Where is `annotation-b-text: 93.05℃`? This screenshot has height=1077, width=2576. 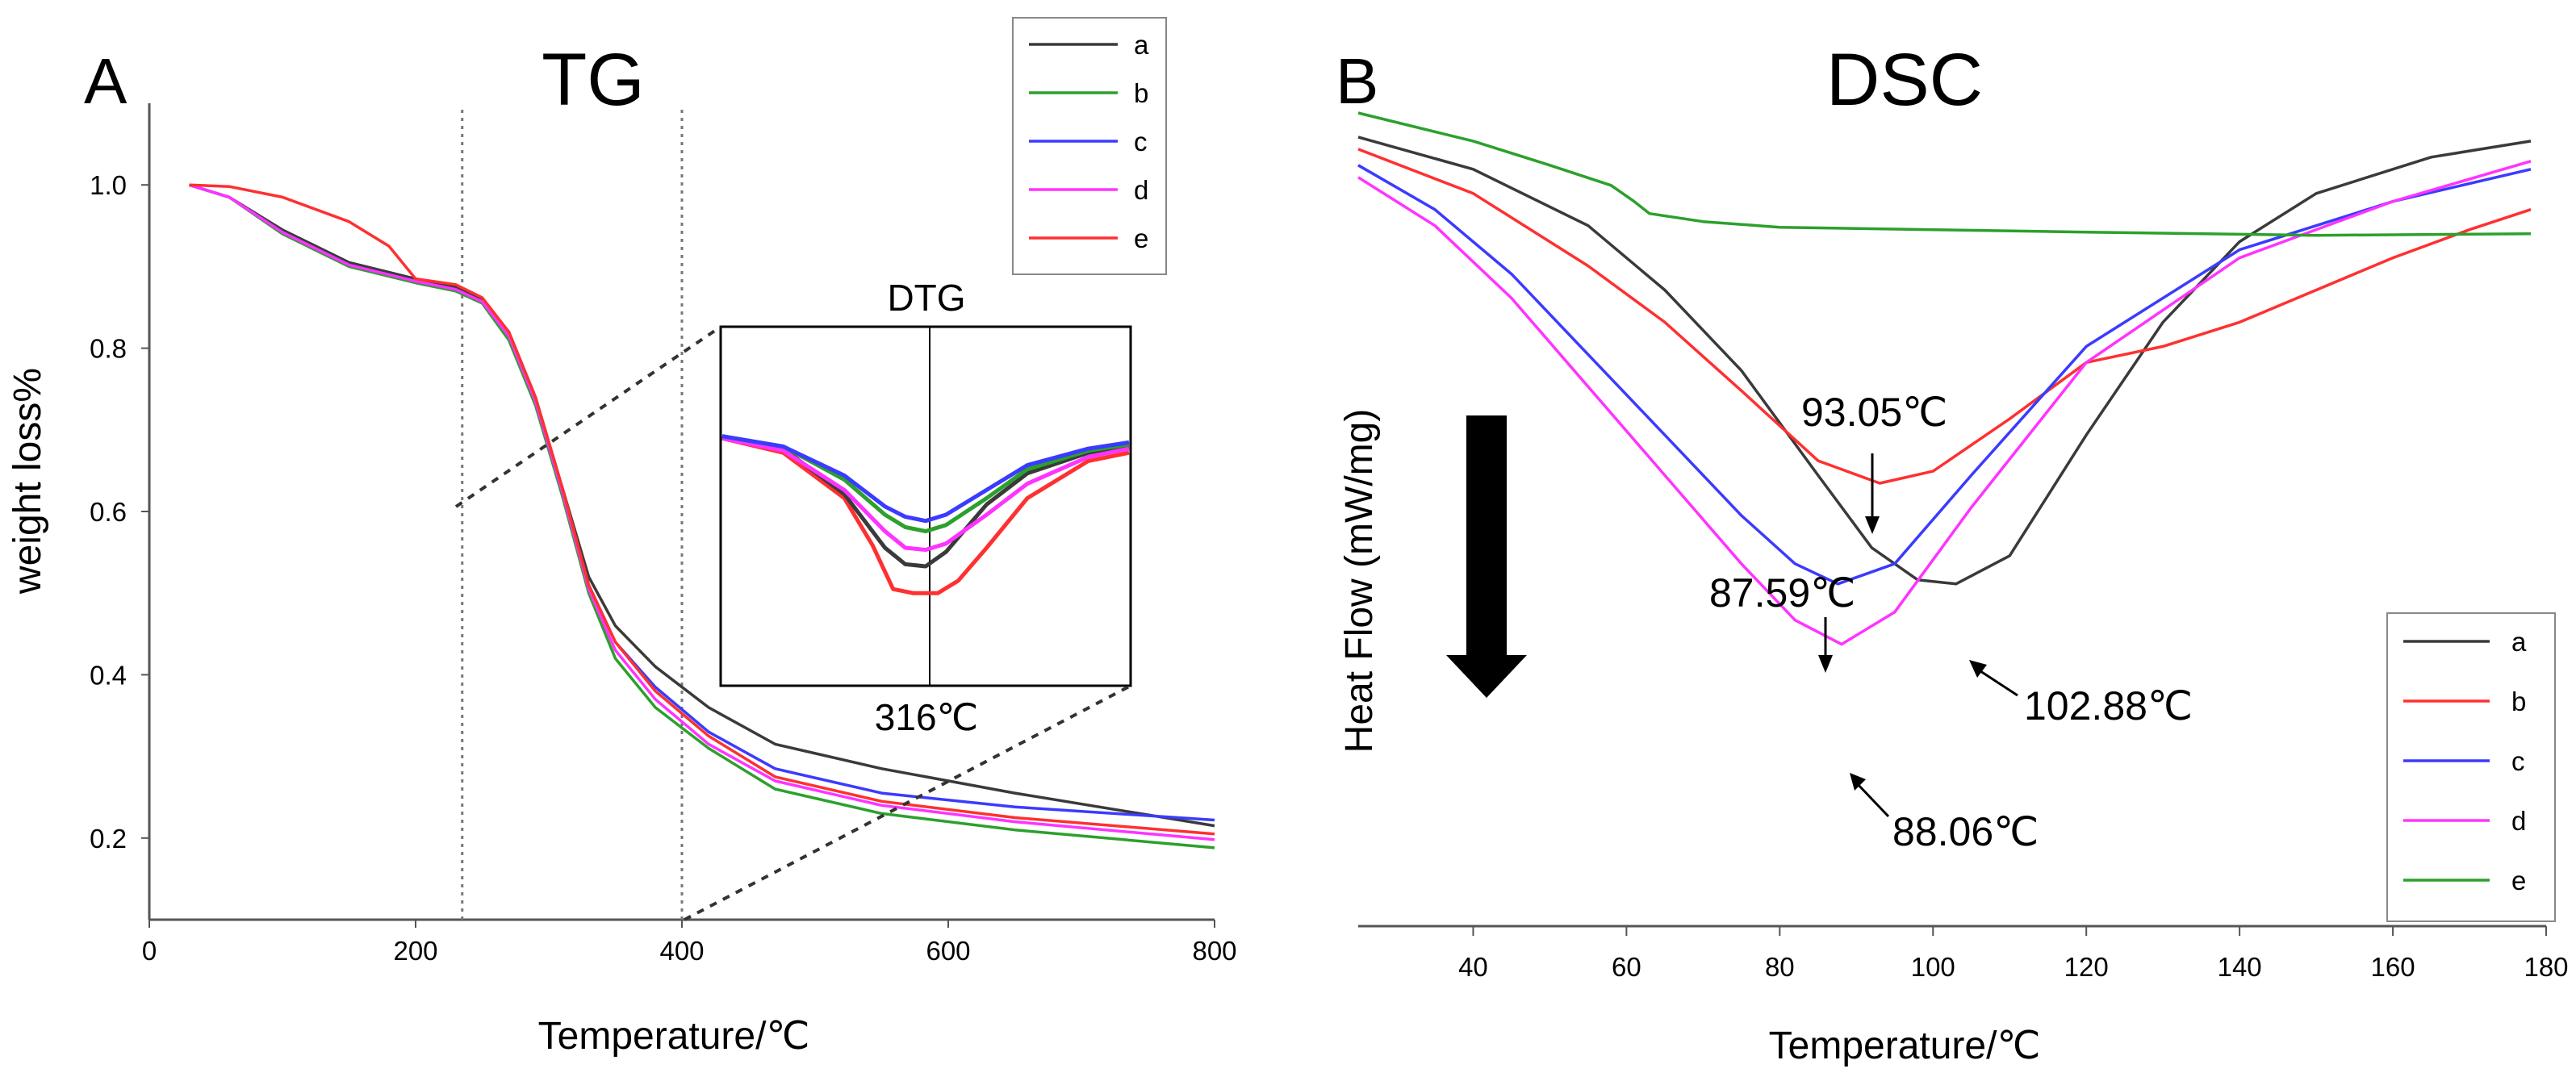 annotation-b-text: 93.05℃ is located at coordinates (1874, 412).